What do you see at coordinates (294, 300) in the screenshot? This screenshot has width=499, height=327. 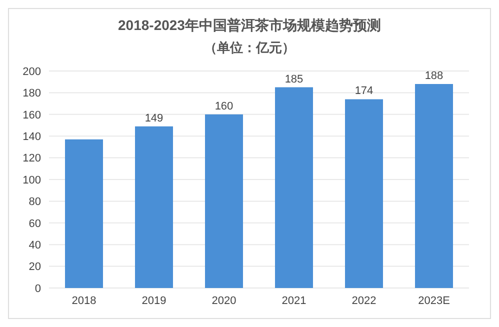 I see `x-tick-label: 2021` at bounding box center [294, 300].